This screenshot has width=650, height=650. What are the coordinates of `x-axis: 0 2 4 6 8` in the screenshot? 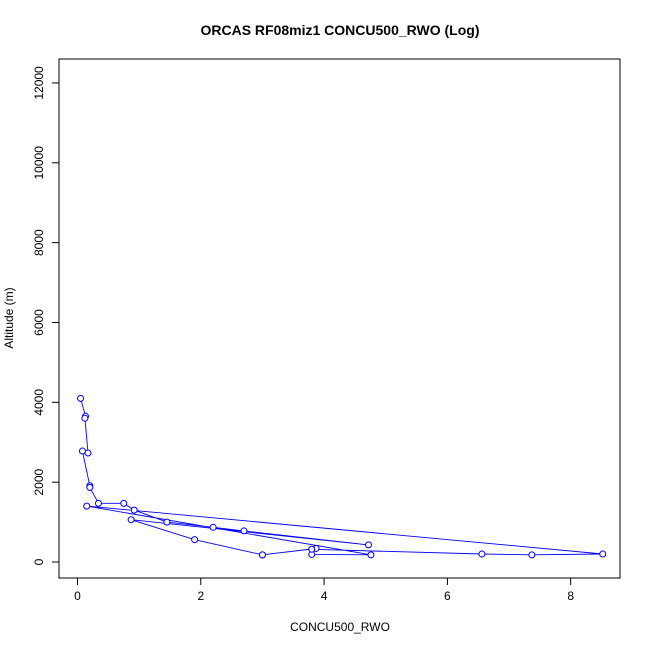 It's located at (324, 590).